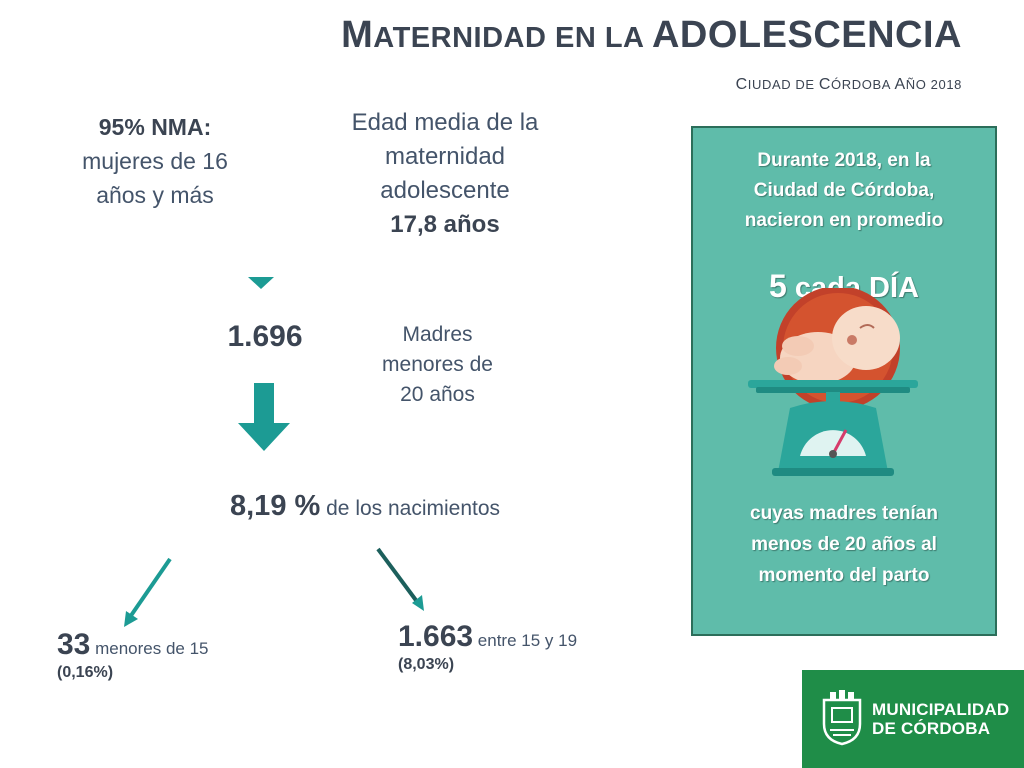 The height and width of the screenshot is (768, 1024). What do you see at coordinates (155, 195) in the screenshot?
I see `nma-label-2: años y más` at bounding box center [155, 195].